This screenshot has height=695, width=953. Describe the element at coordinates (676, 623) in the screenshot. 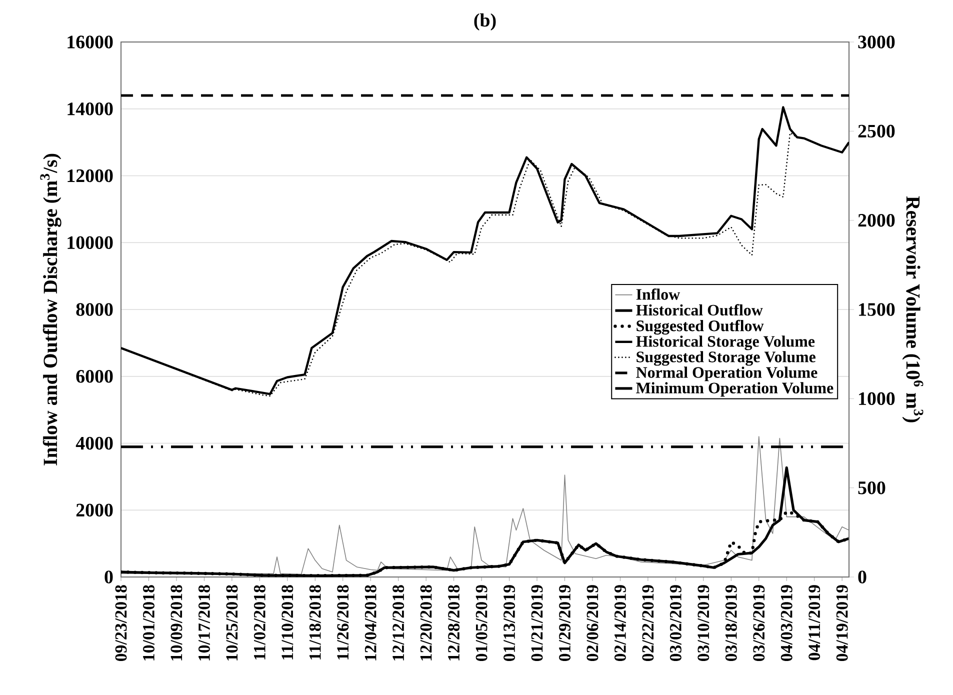

I see `x-tick-label: 03/02/2019` at that location.